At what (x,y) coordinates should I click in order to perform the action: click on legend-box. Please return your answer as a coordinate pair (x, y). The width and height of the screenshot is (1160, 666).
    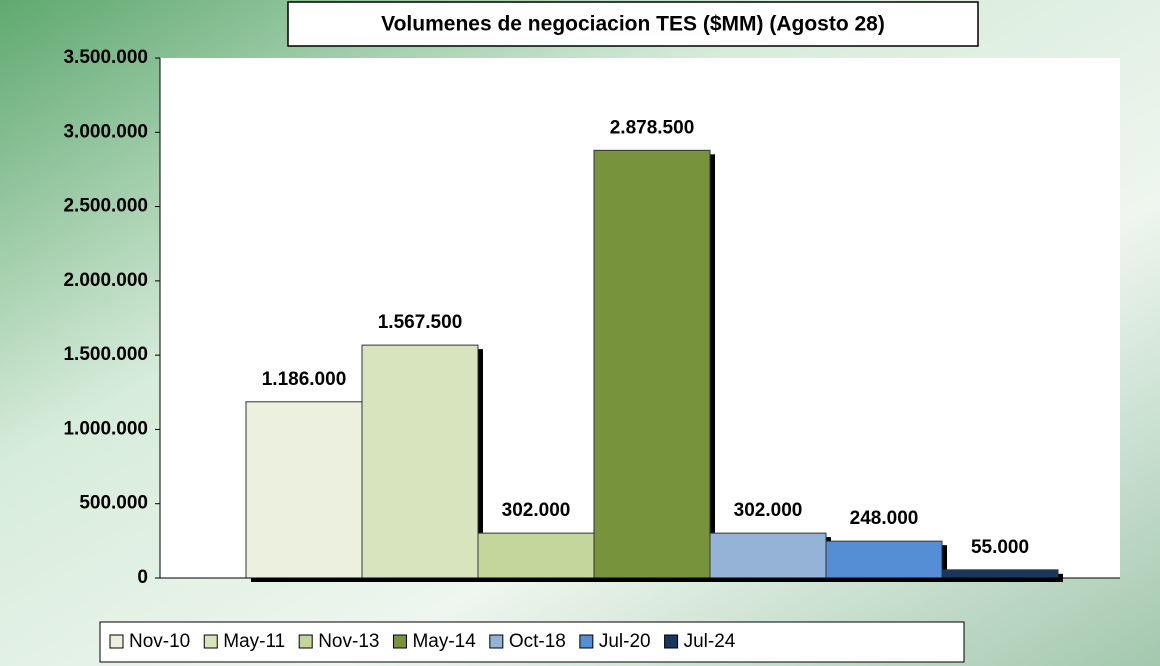
    Looking at the image, I should click on (532, 642).